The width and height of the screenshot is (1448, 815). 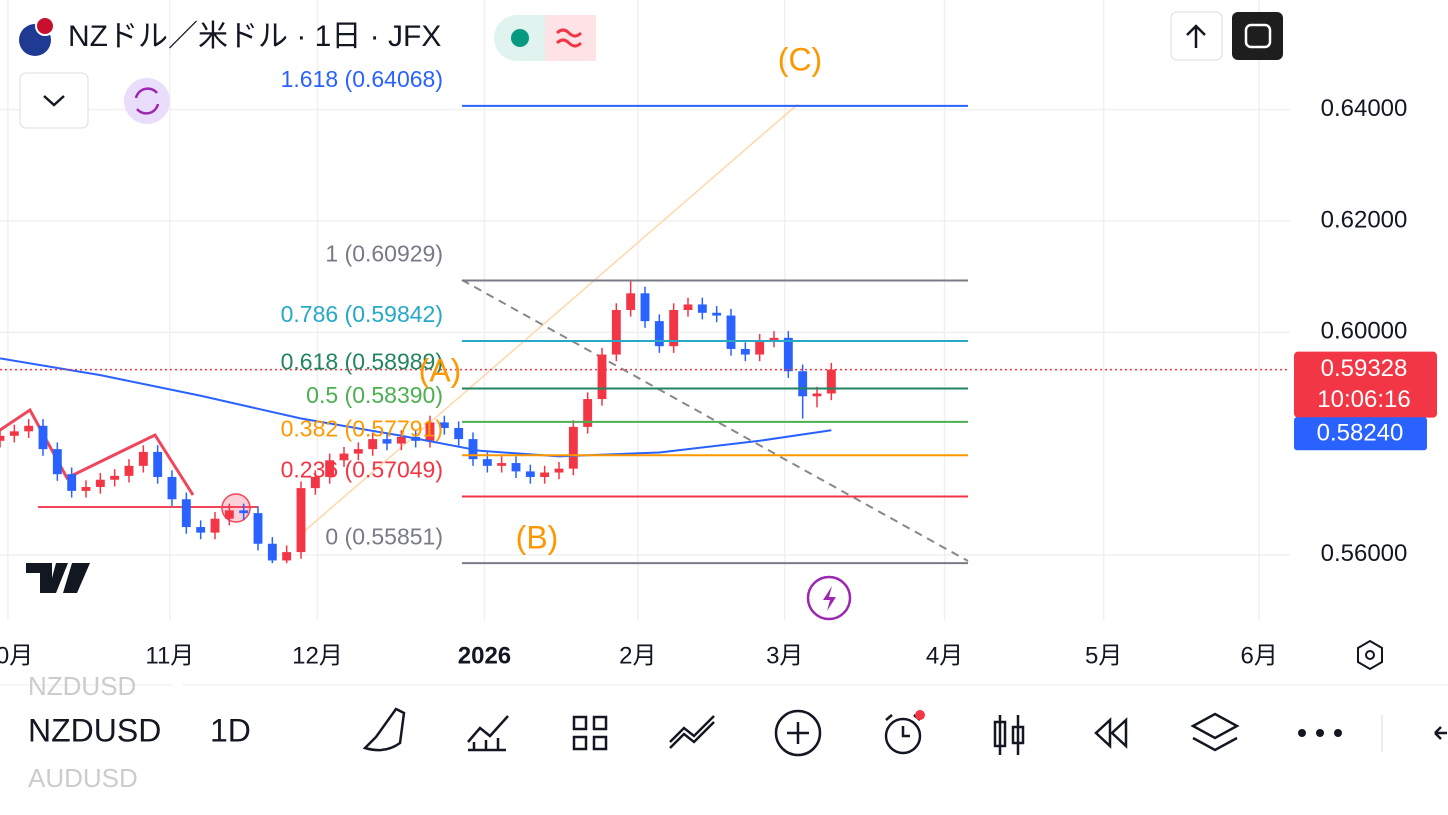 I want to click on layers, so click(x=1215, y=732).